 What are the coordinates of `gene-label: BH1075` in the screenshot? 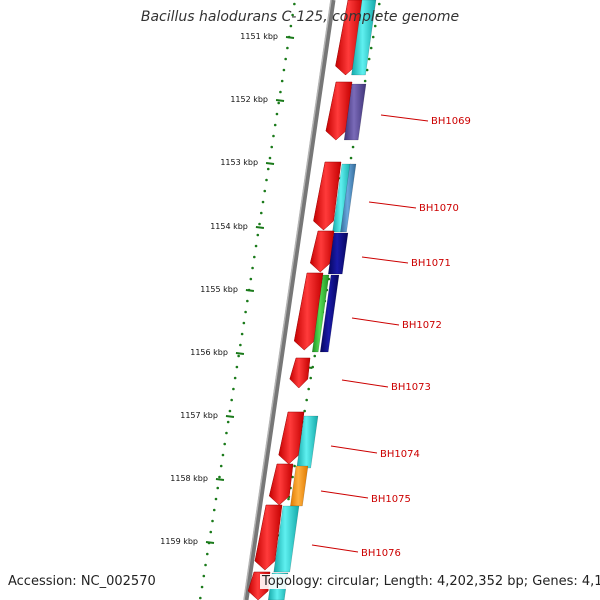 It's located at (391, 499).